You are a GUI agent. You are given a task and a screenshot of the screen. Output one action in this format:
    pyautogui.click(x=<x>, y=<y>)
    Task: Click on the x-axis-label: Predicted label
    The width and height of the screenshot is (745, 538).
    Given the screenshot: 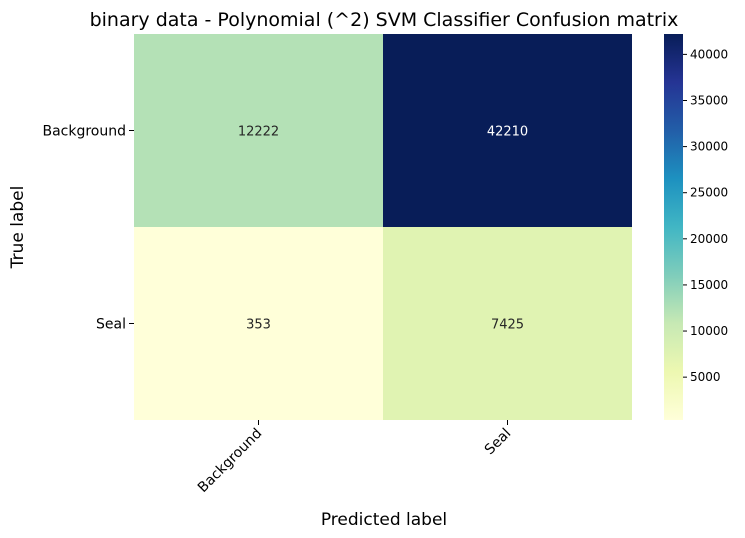 What is the action you would take?
    pyautogui.click(x=384, y=520)
    